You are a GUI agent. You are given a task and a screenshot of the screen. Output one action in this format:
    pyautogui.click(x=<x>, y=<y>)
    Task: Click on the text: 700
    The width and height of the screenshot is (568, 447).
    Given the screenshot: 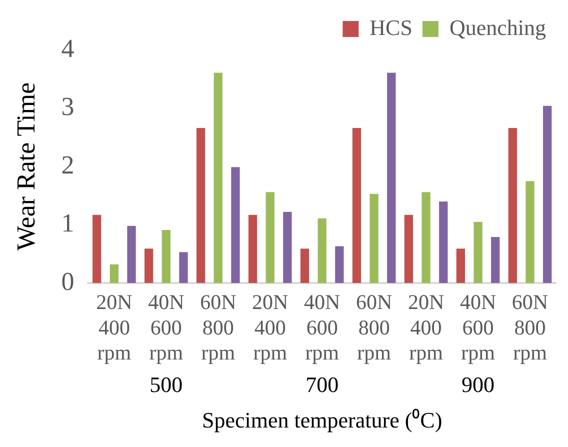 What is the action you would take?
    pyautogui.click(x=322, y=384)
    